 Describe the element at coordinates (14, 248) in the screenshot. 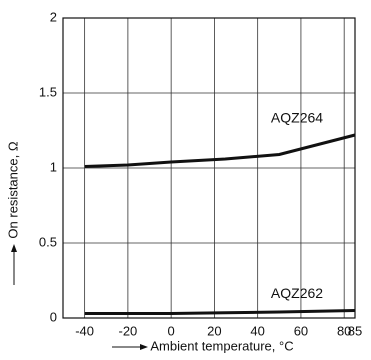

I see `y-axis-arrowhead` at that location.